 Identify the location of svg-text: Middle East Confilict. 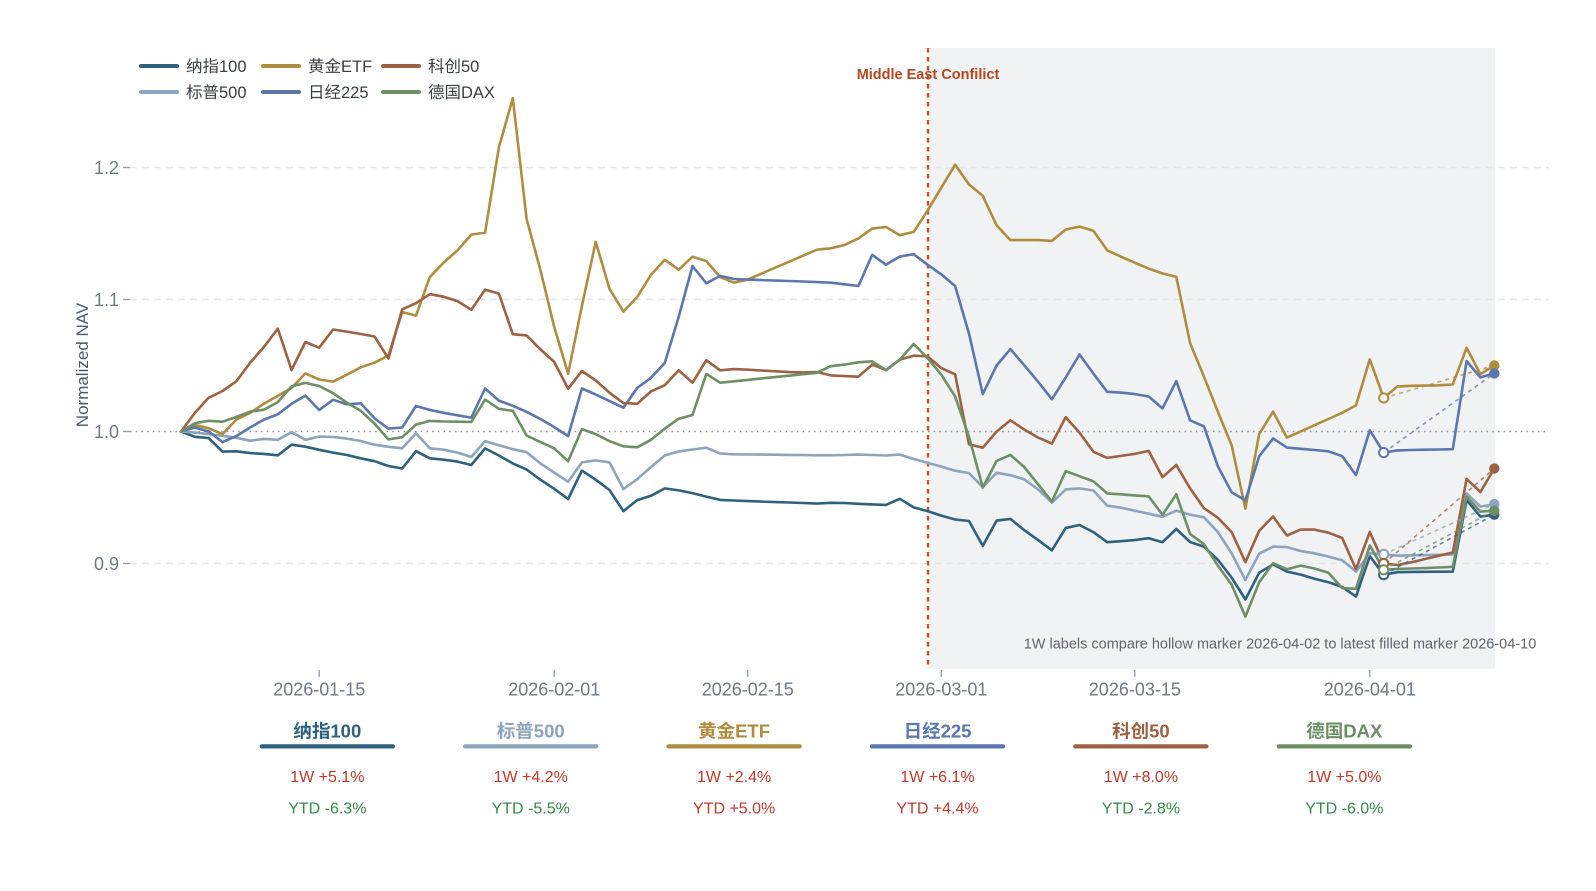
(928, 75).